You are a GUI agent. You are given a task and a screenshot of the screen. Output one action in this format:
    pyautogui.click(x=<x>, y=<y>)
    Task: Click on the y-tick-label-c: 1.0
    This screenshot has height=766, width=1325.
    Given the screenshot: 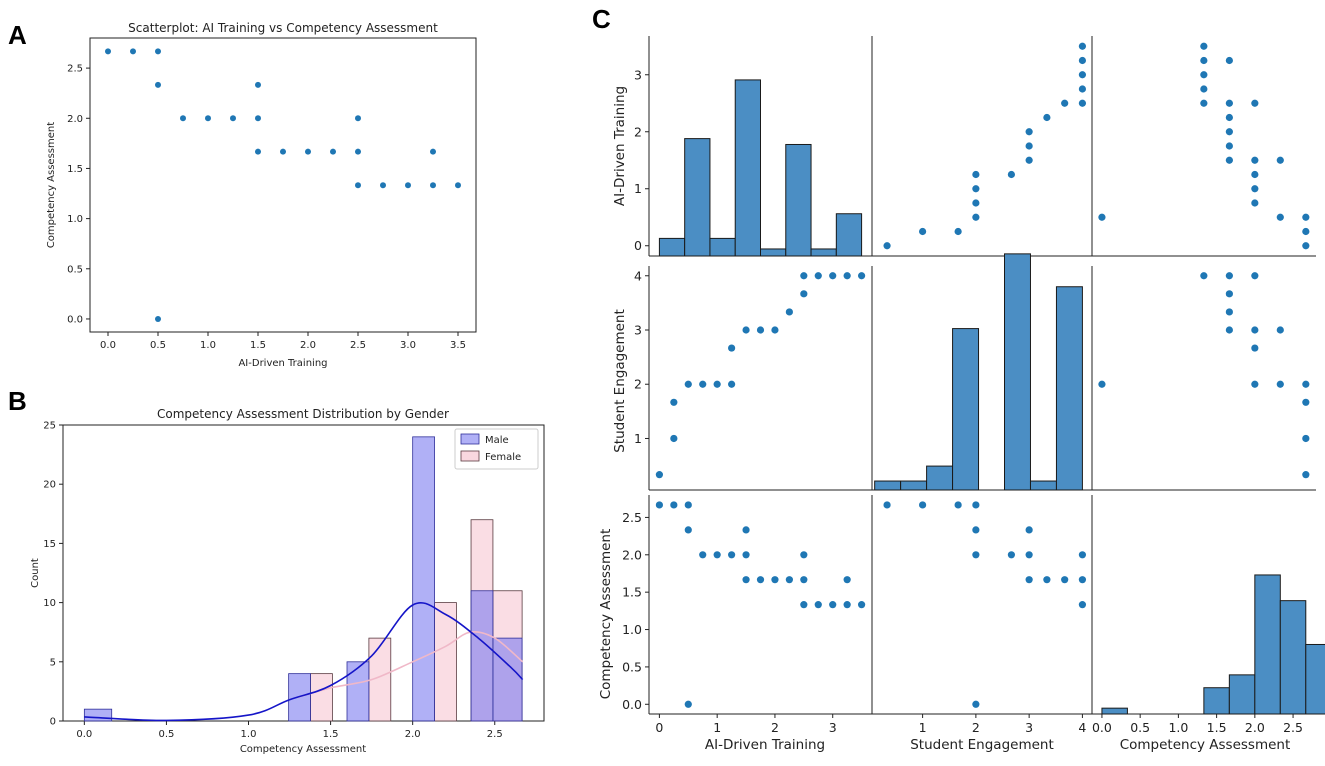 What is the action you would take?
    pyautogui.click(x=632, y=629)
    